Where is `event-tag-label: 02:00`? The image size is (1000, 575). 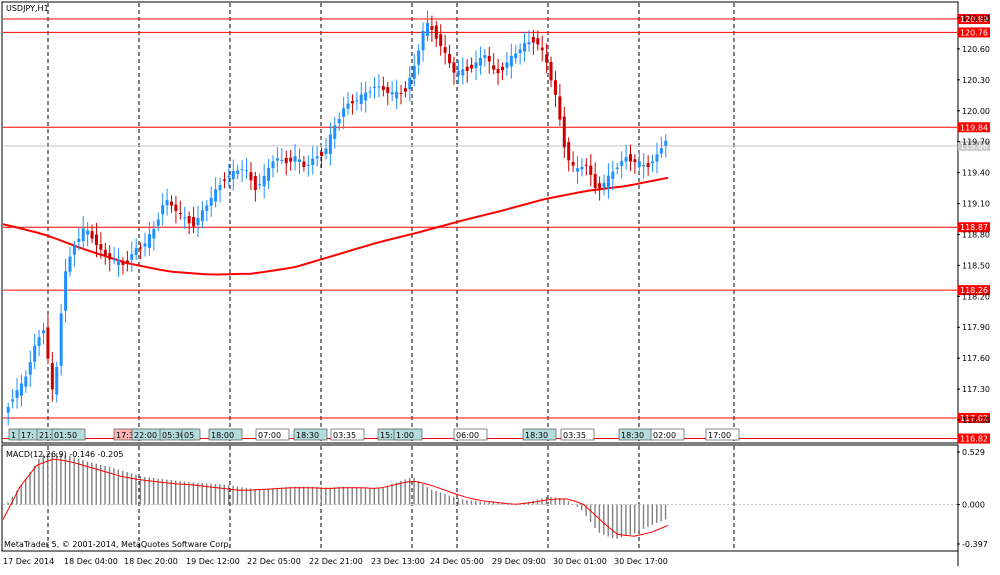
event-tag-label: 02:00 is located at coordinates (664, 435).